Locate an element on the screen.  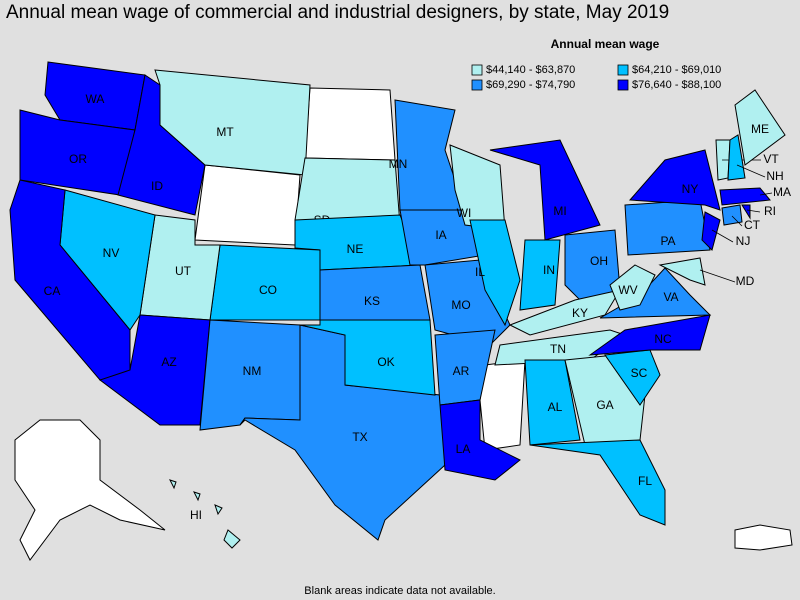
state-label: HI is located at coordinates (196, 515).